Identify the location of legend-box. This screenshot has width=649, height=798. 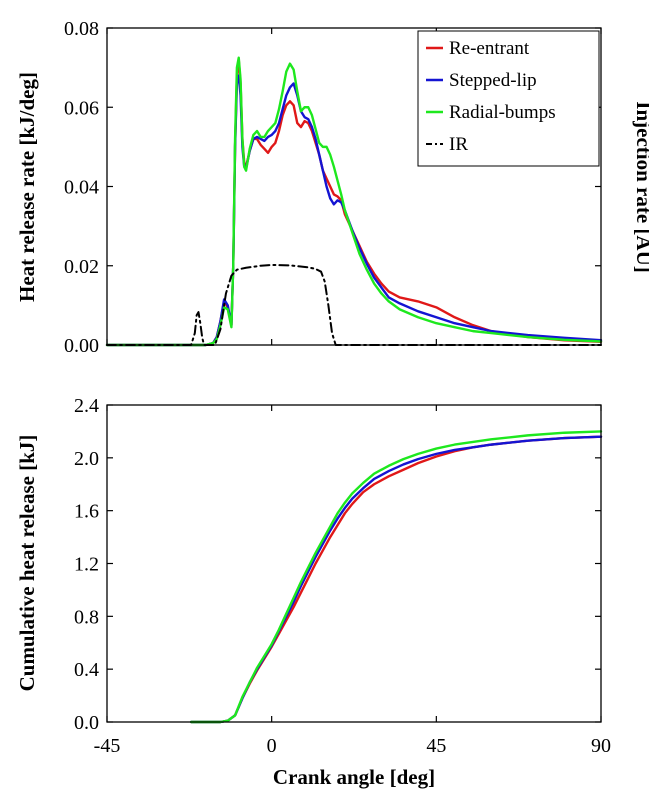
(508, 98).